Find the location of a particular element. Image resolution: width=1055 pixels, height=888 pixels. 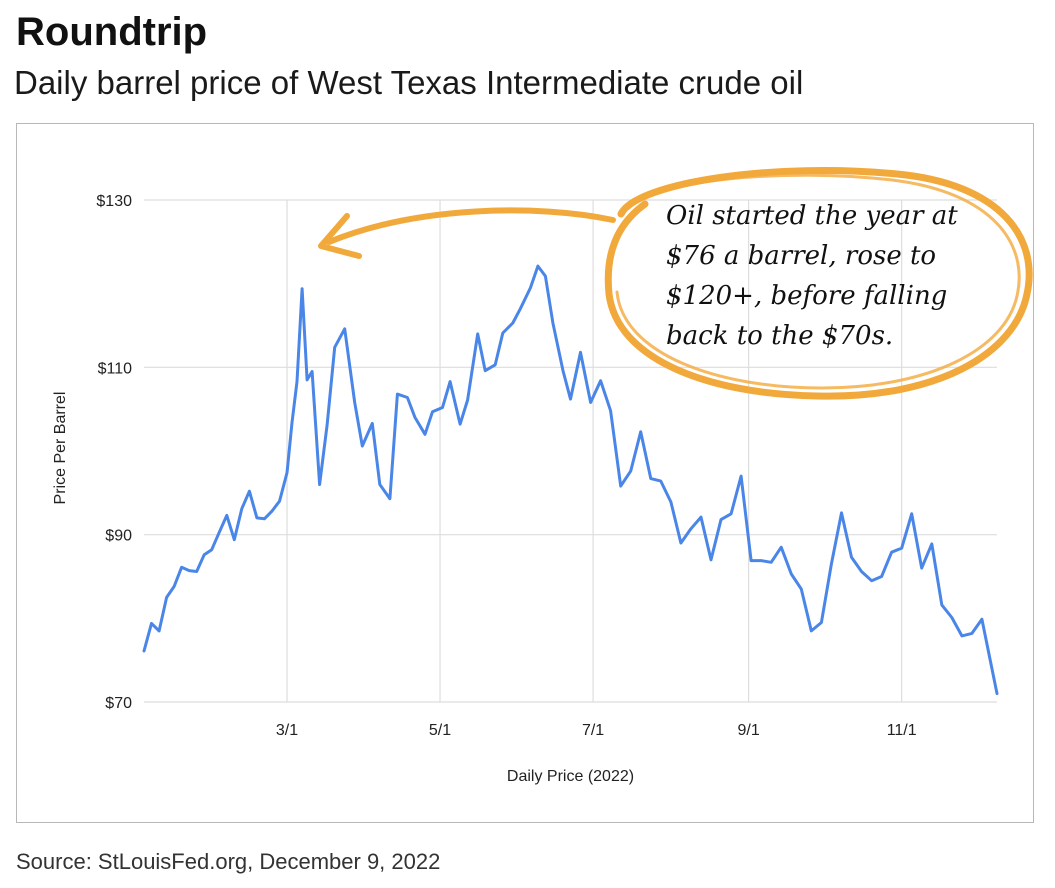

chart-title: Roundtrip is located at coordinates (112, 32).